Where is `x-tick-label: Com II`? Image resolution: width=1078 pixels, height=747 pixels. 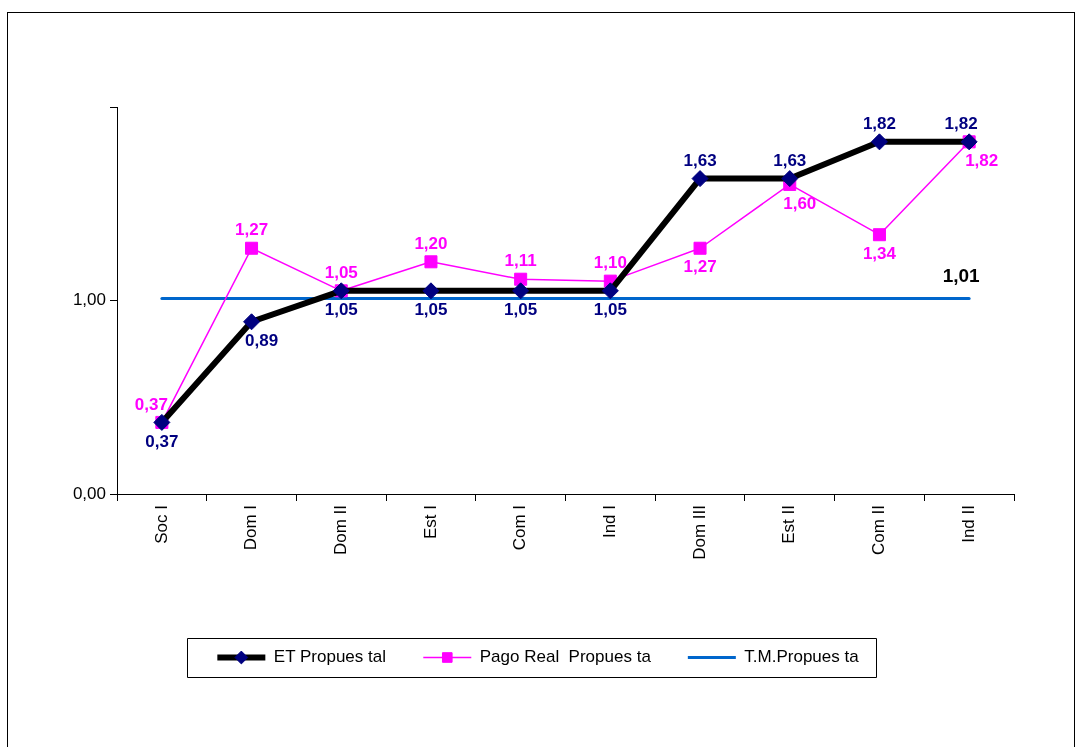
x-tick-label: Com II is located at coordinates (879, 530).